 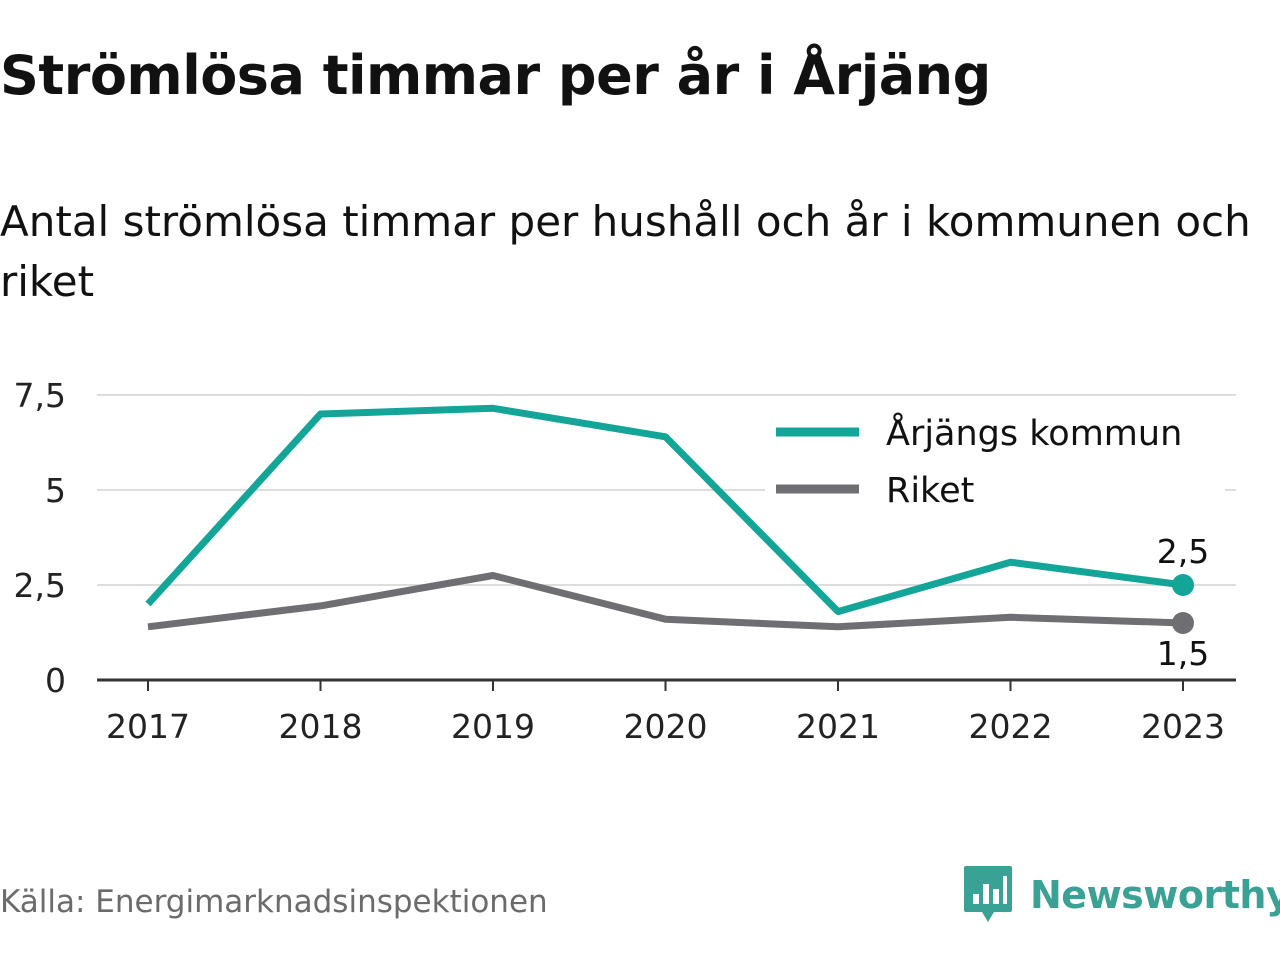 I want to click on x-tick-label: 2020, so click(x=666, y=726).